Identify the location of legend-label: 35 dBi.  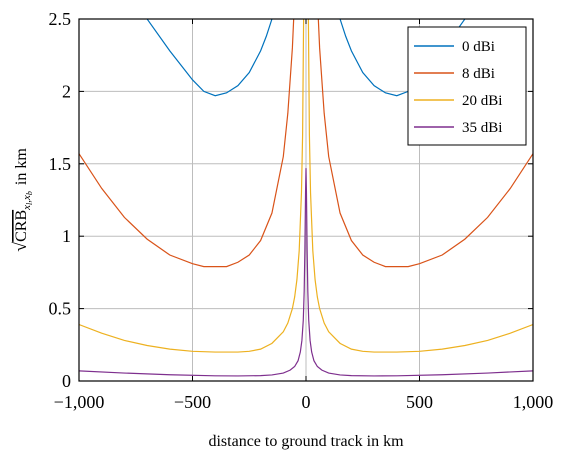
(482, 128).